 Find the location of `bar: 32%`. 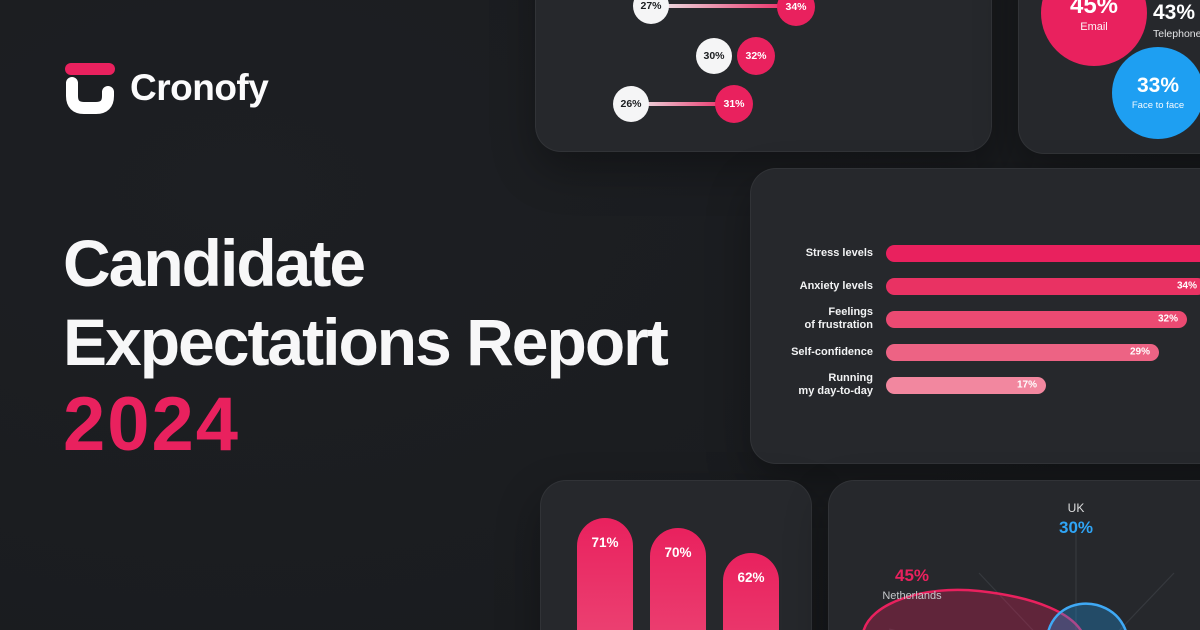

bar: 32% is located at coordinates (1036, 319).